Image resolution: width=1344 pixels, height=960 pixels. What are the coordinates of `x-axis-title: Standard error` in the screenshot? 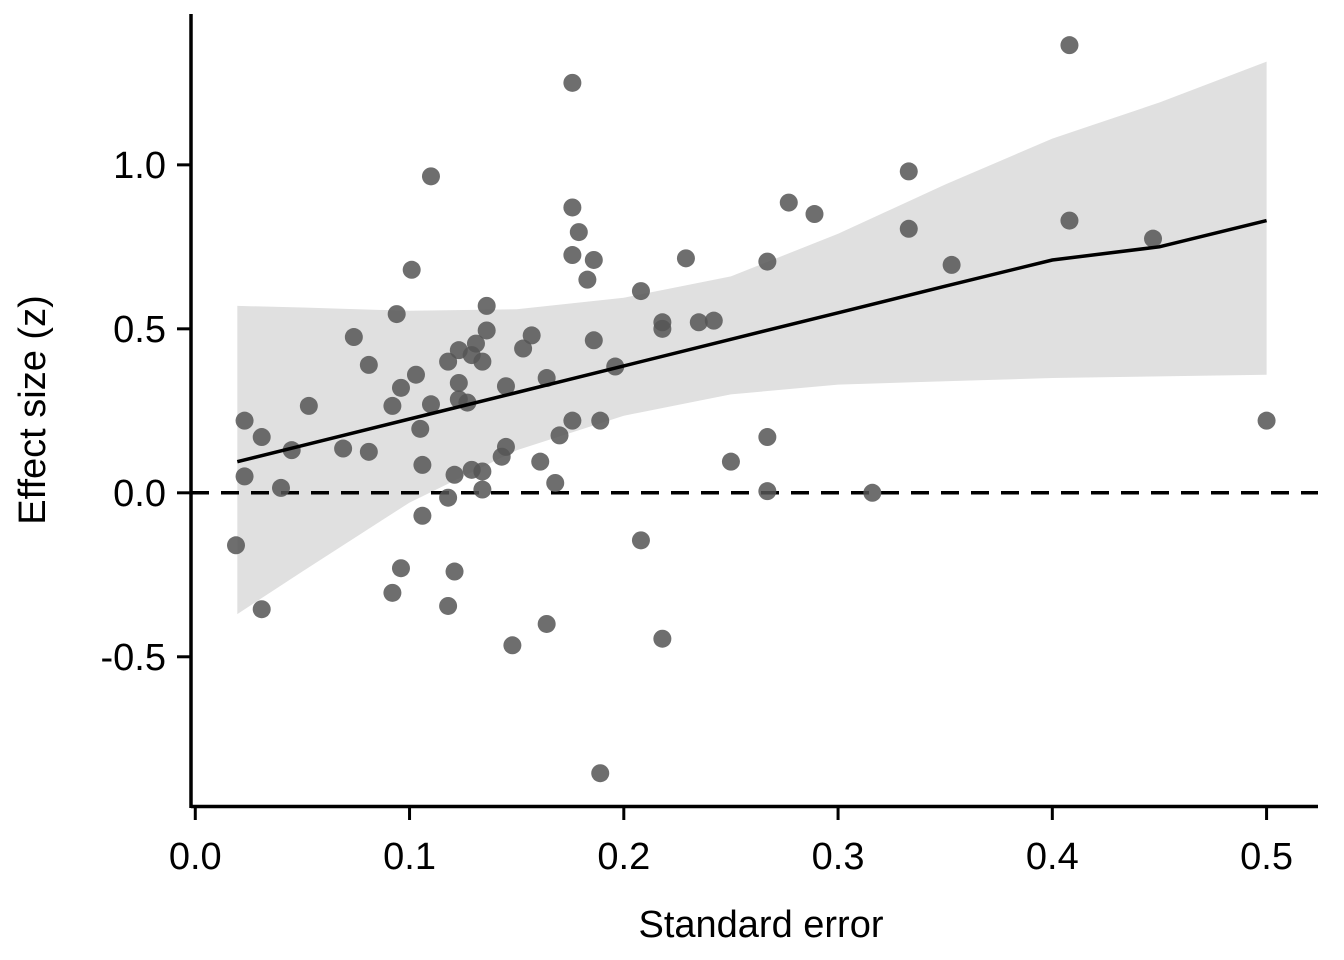 It's located at (760, 925).